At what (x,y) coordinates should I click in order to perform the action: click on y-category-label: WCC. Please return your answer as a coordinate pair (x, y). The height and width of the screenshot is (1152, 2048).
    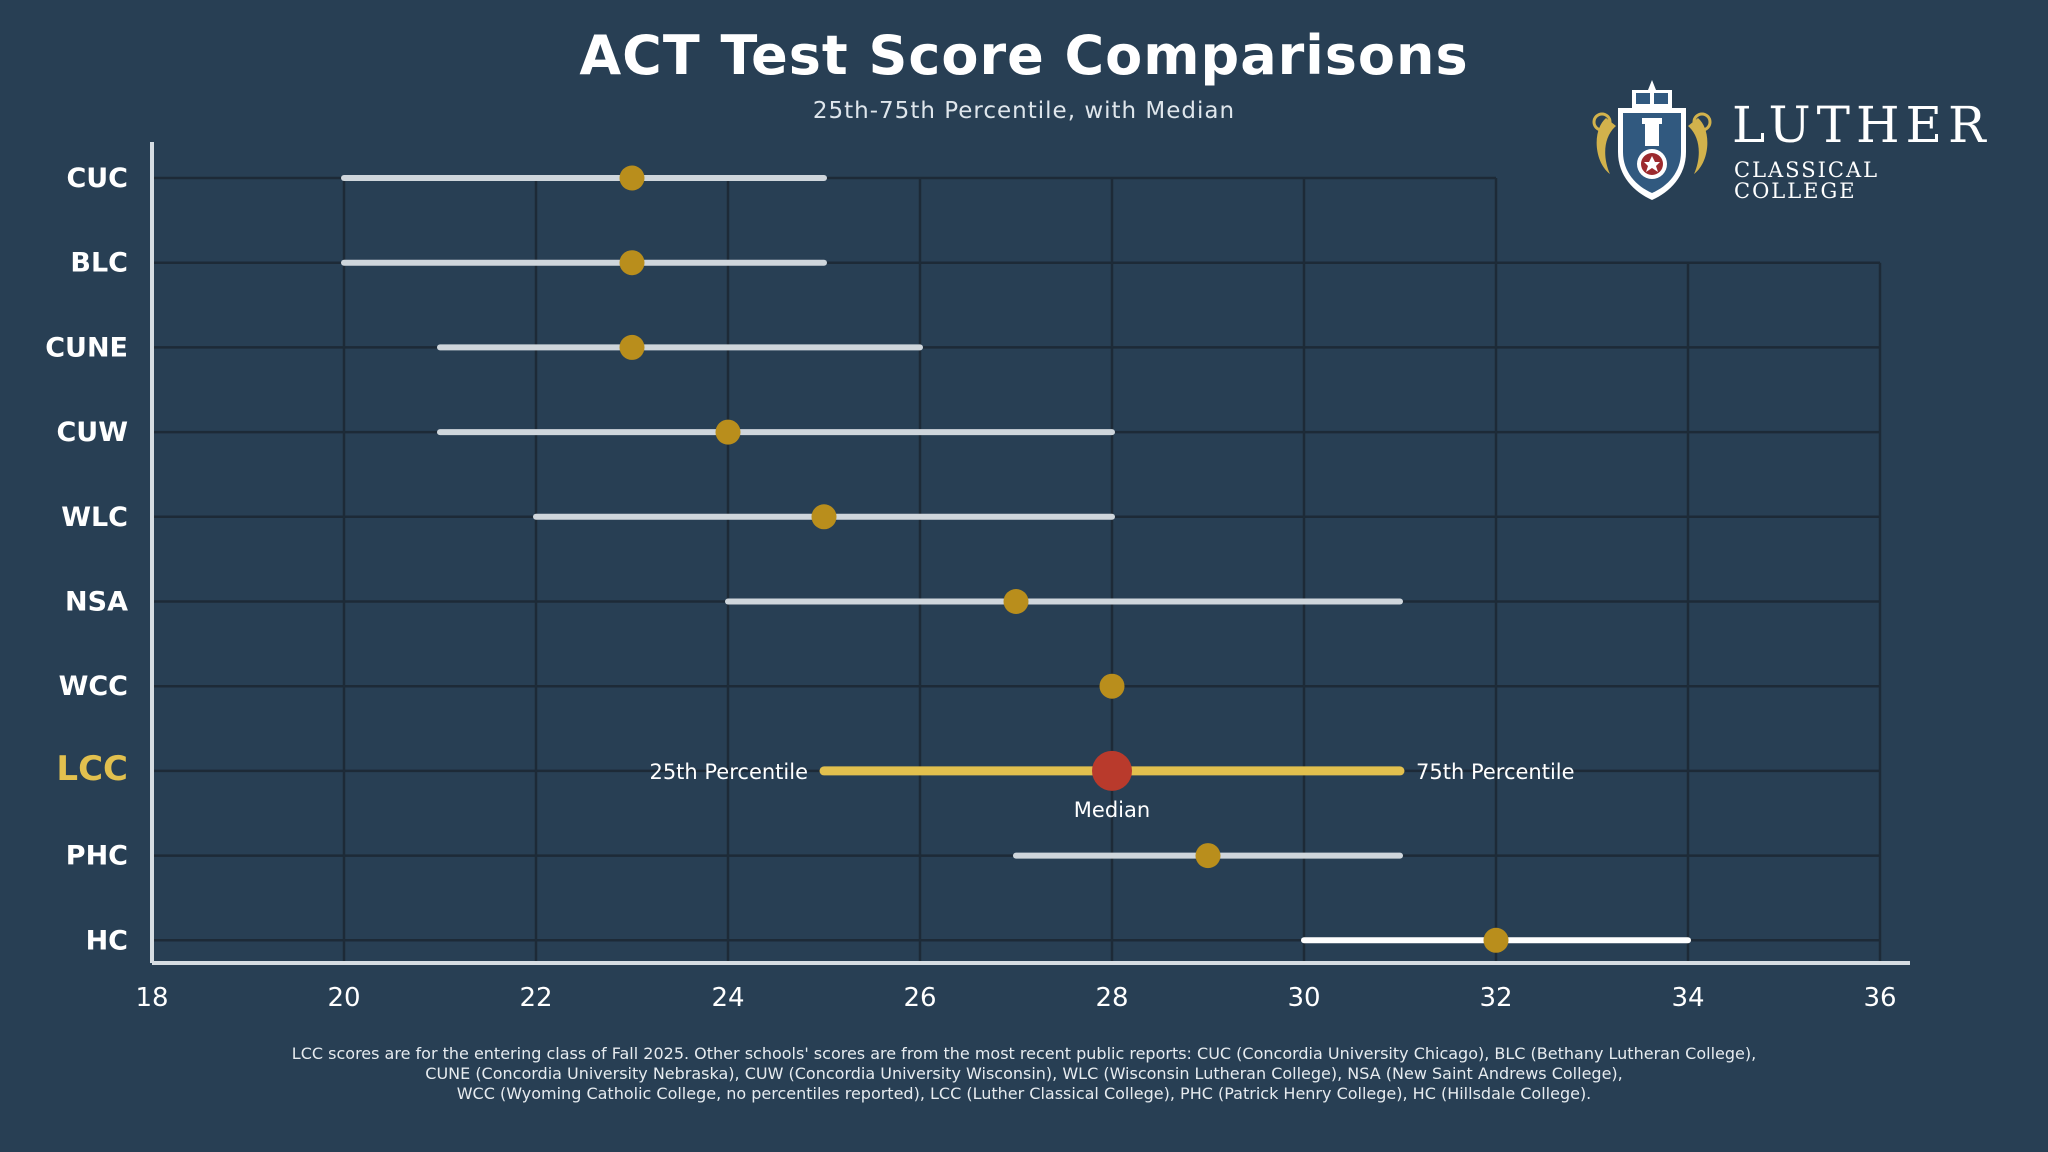
    Looking at the image, I should click on (93, 686).